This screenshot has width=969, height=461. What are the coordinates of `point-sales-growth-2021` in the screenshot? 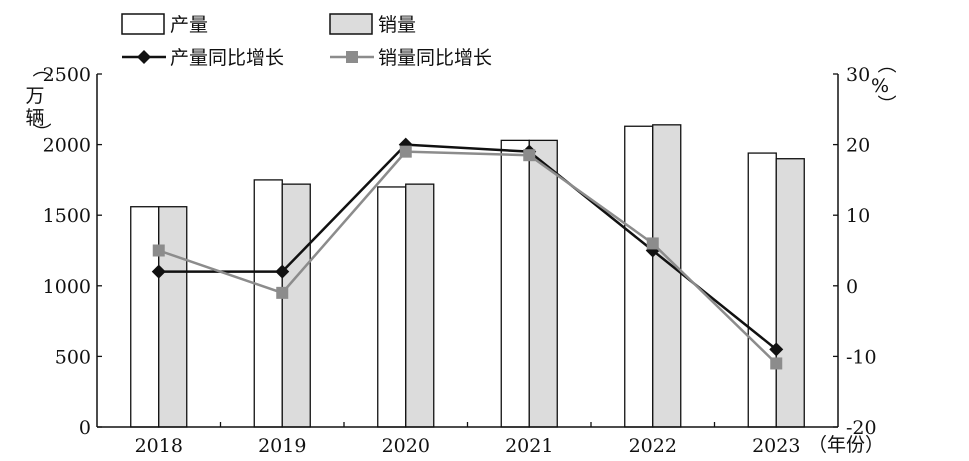 It's located at (529, 155).